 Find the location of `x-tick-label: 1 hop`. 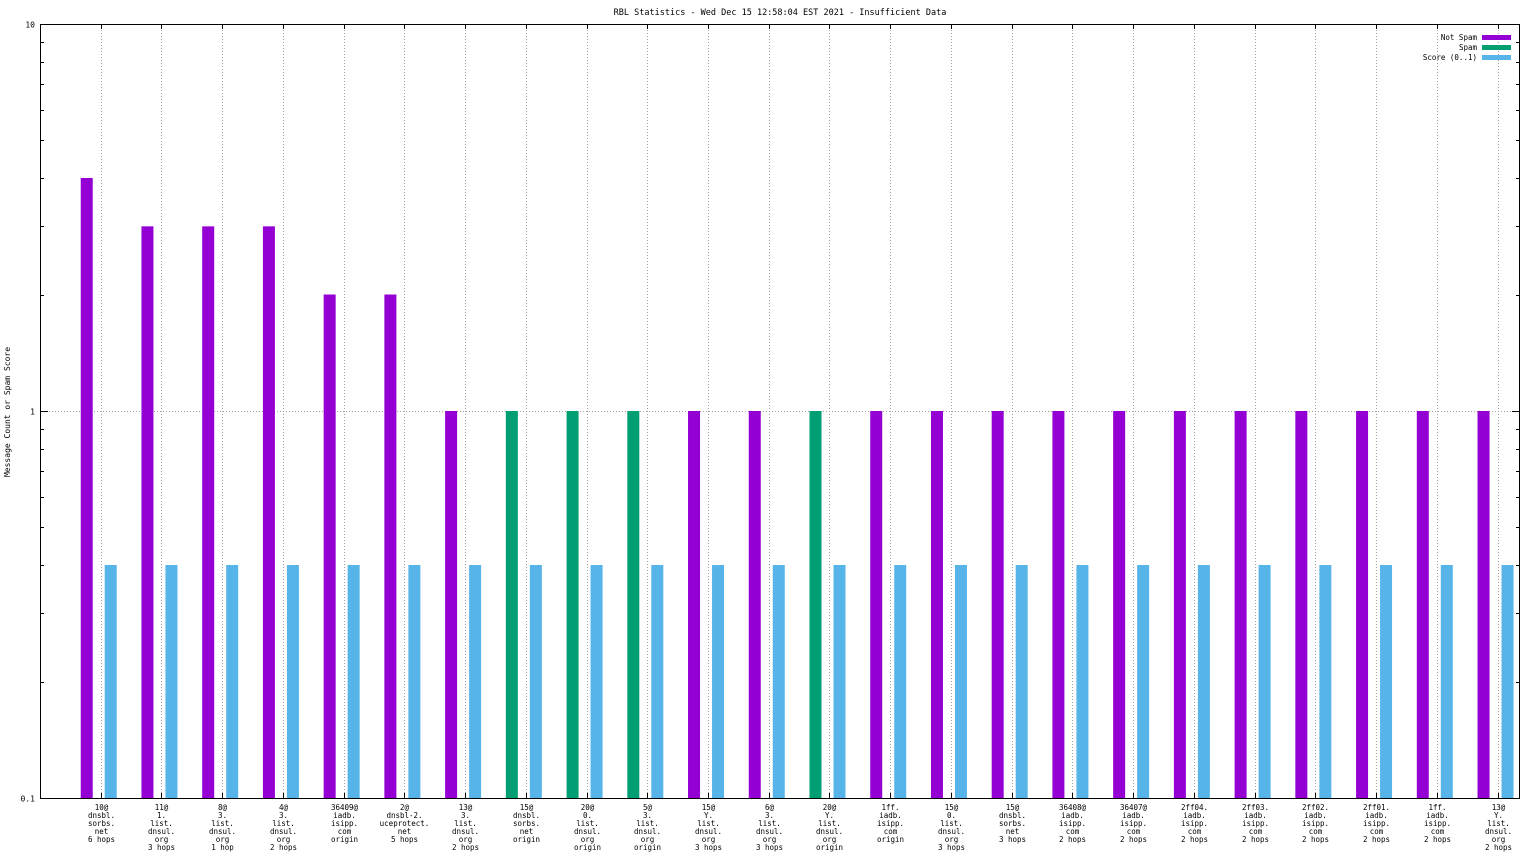

x-tick-label: 1 hop is located at coordinates (222, 847).